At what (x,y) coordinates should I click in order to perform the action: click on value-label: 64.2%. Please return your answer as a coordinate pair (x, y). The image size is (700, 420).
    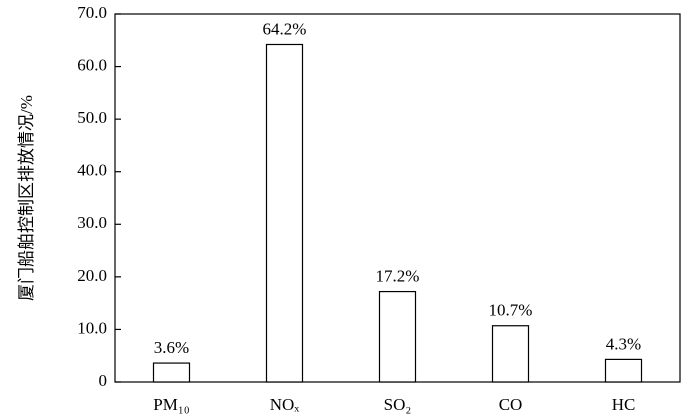
    Looking at the image, I should click on (285, 28).